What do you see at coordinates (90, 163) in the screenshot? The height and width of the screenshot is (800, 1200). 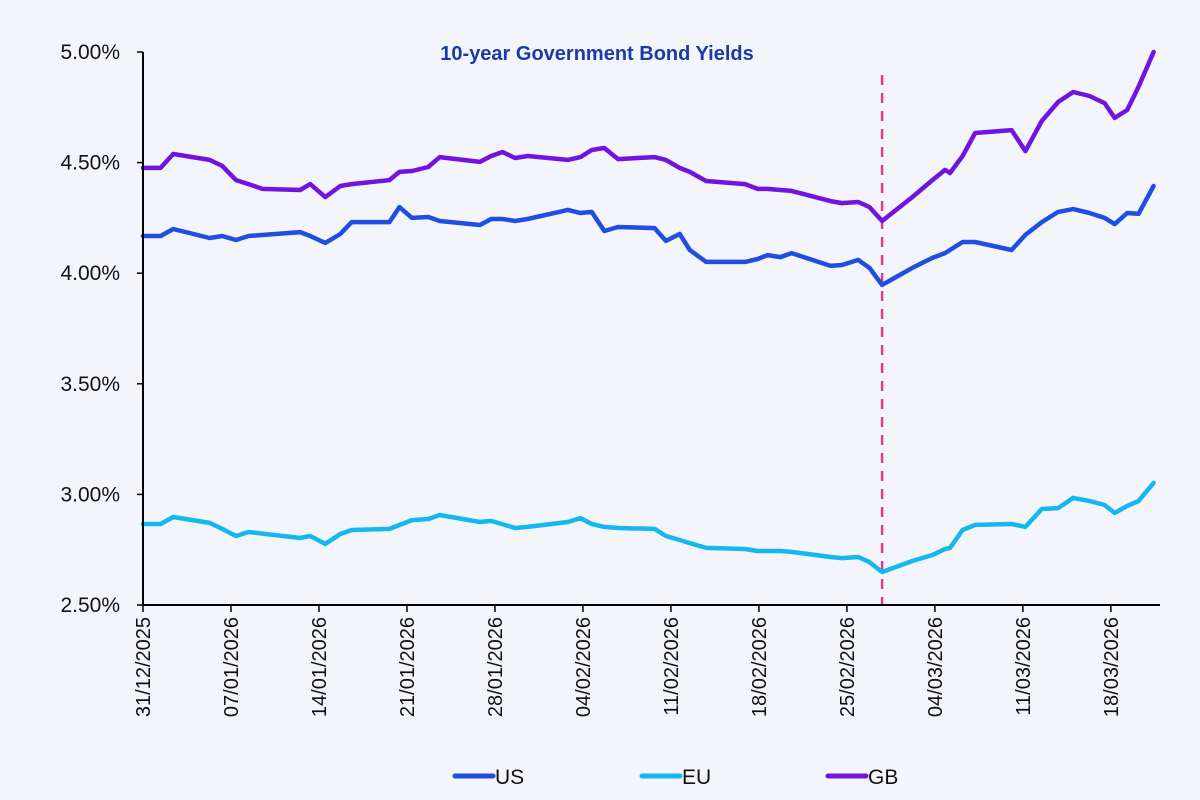 I see `y-tick-label: 4.50%` at bounding box center [90, 163].